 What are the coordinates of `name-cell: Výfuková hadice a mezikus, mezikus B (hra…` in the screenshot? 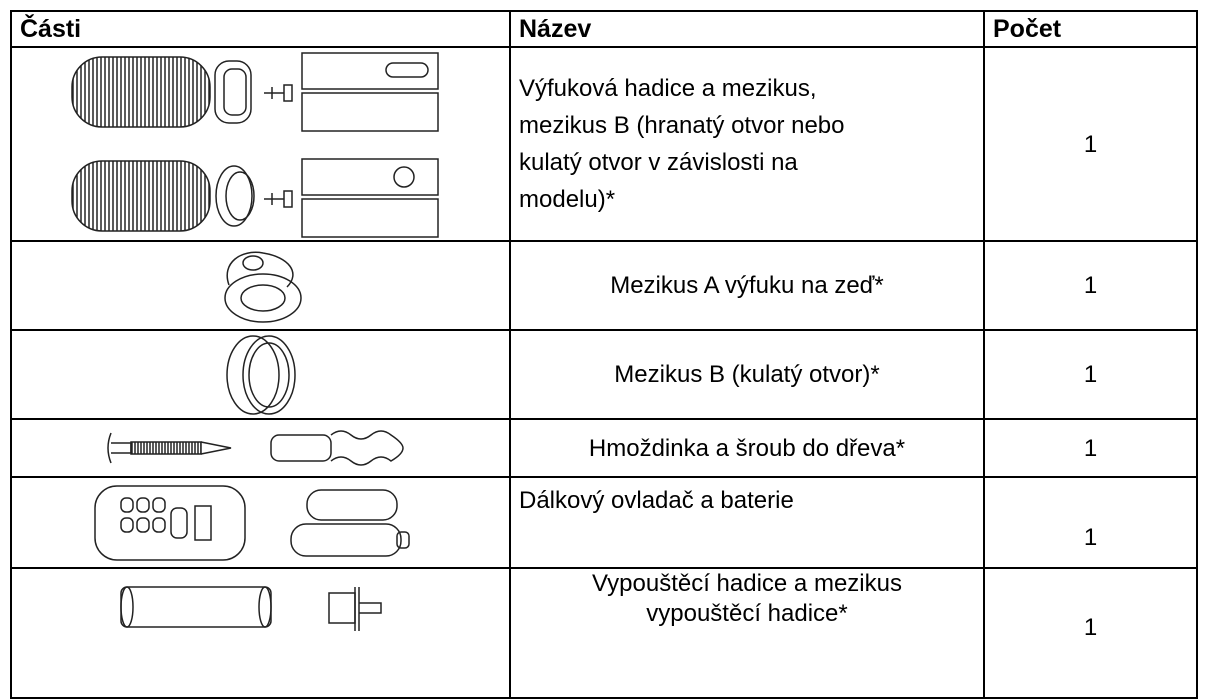 It's located at (747, 144).